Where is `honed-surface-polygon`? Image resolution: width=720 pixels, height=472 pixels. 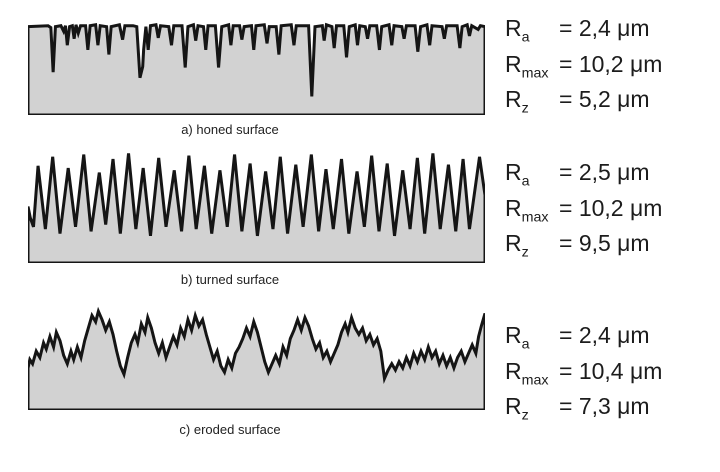
honed-surface-polygon is located at coordinates (256, 70).